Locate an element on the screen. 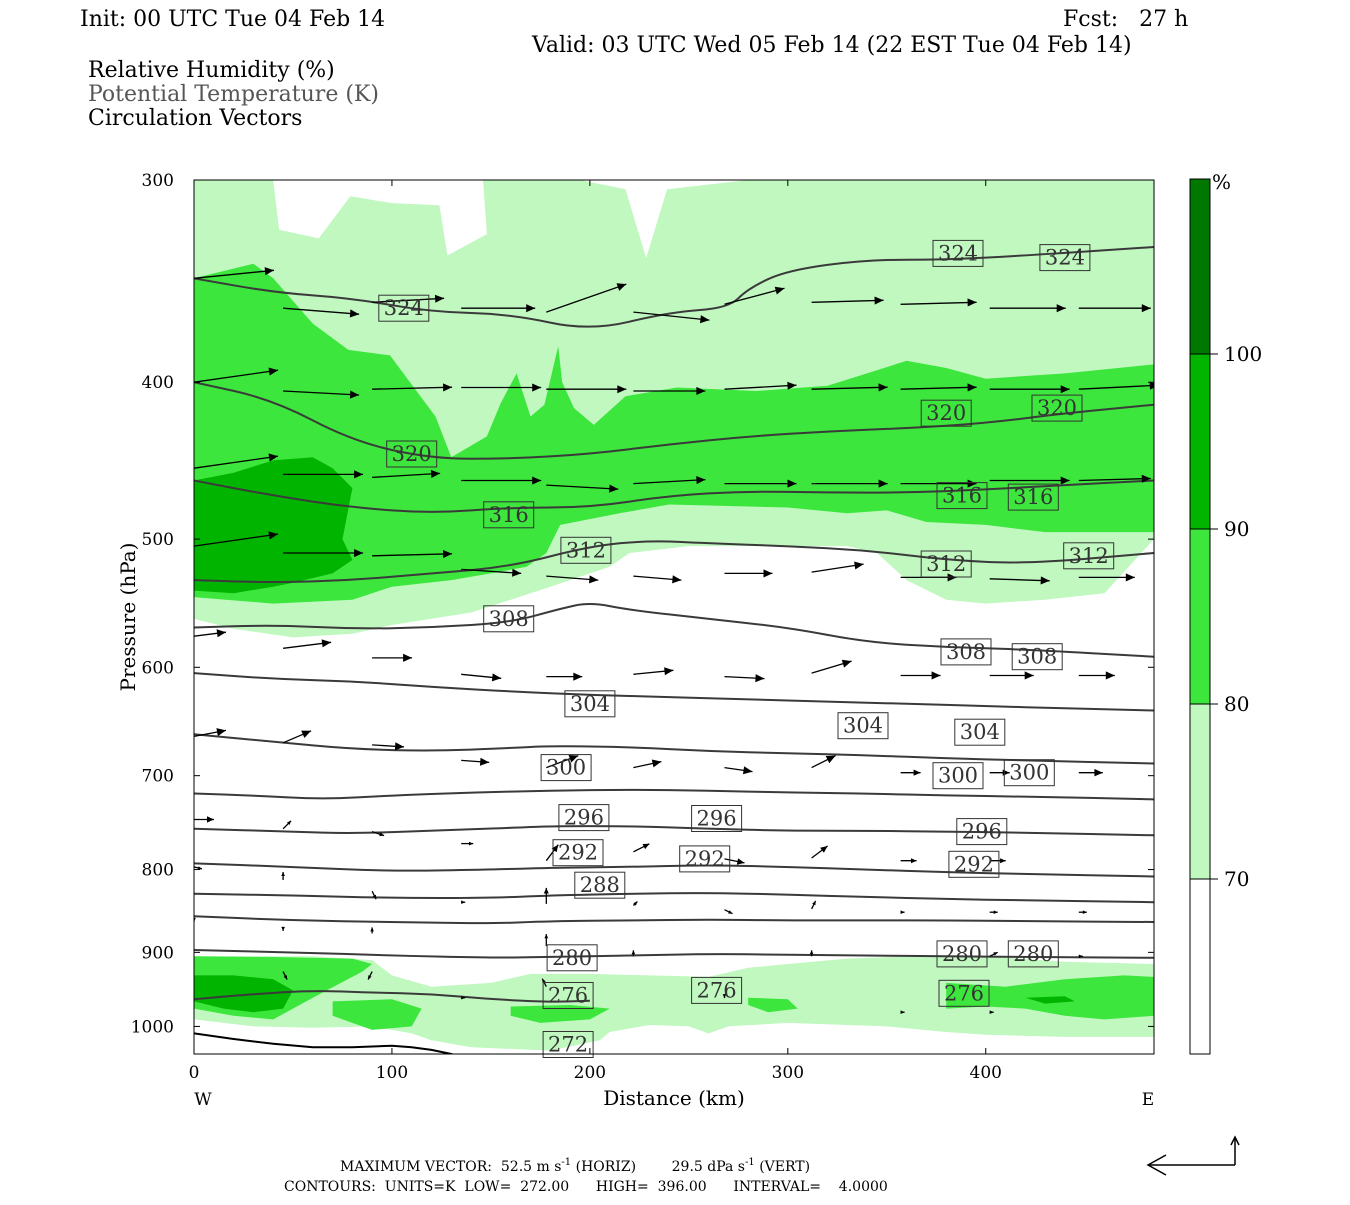 This screenshot has width=1350, height=1205. theta-label: 312 is located at coordinates (1089, 556).